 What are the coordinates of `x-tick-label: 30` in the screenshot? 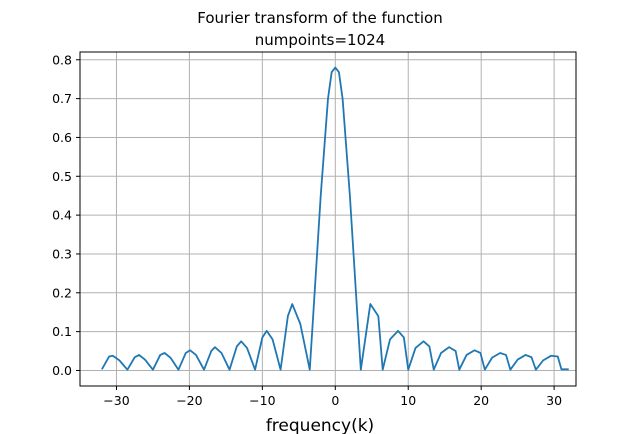 It's located at (554, 400).